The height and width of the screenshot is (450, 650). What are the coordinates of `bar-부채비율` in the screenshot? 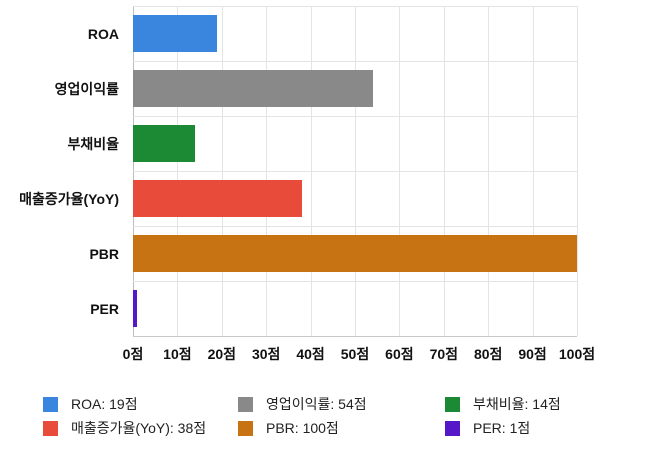 It's located at (164, 143).